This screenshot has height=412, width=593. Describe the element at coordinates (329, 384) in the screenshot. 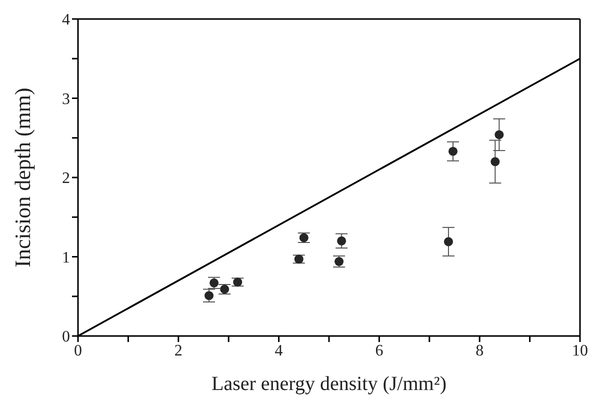

I see `x-axis-title: Laser energy density (J/mm²)` at that location.